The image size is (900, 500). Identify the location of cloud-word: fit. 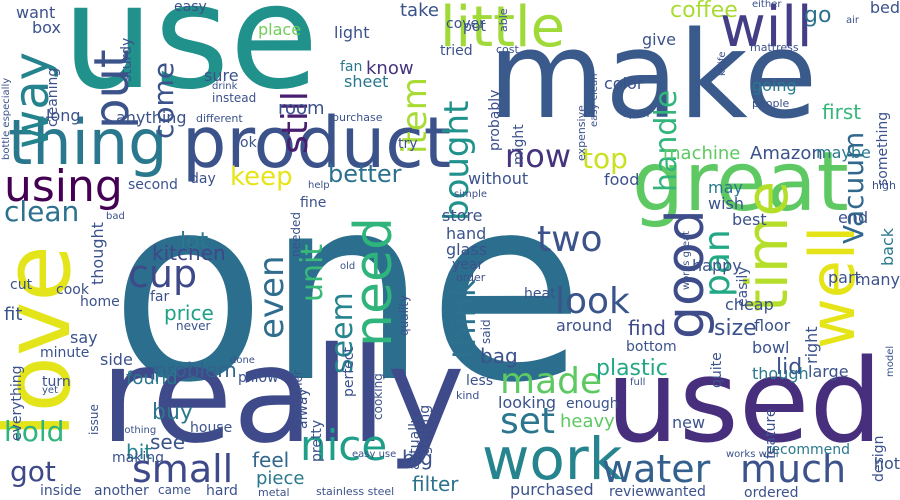
(13, 314).